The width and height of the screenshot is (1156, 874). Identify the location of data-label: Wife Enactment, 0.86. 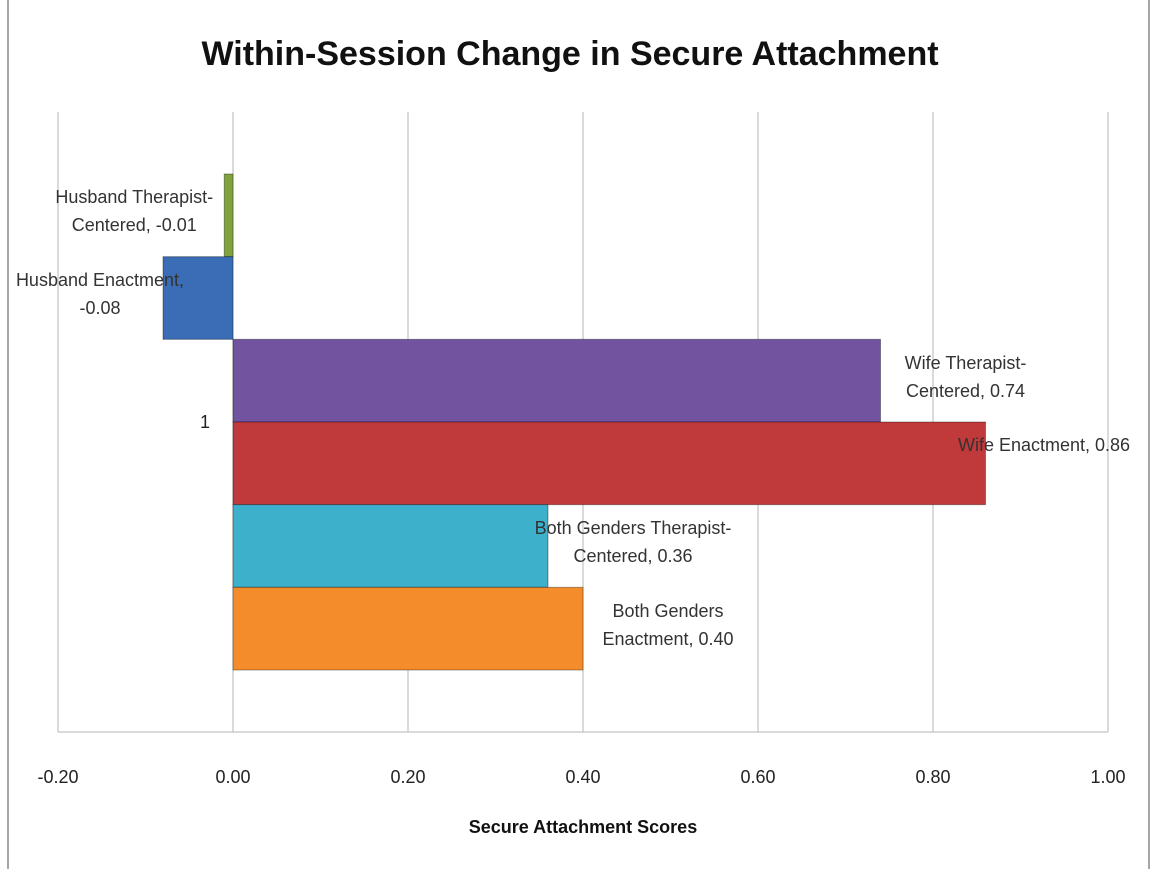
(1044, 445).